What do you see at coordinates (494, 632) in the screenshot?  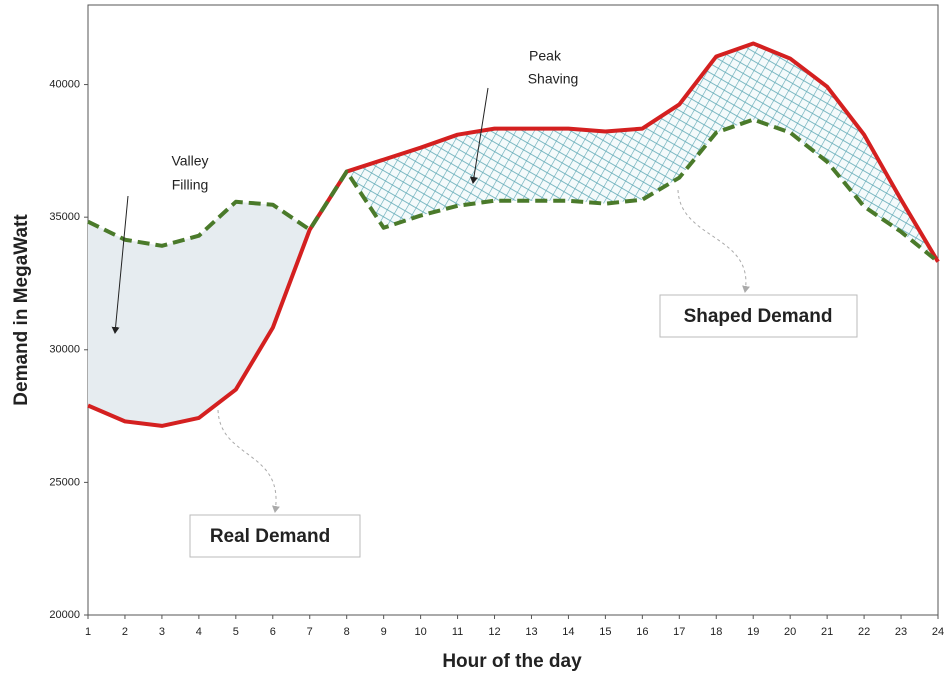 I see `x-tick-label: 12` at bounding box center [494, 632].